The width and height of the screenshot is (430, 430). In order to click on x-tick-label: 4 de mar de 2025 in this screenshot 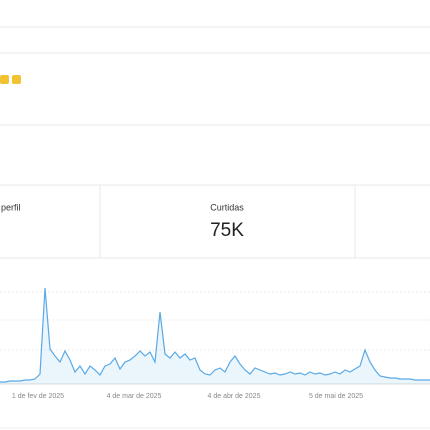, I will do `click(134, 396)`.